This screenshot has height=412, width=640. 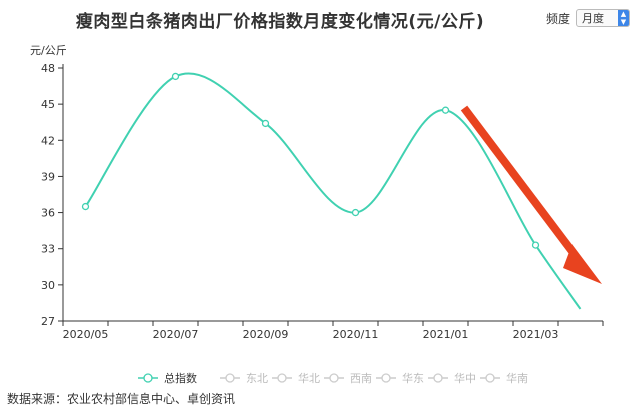 I want to click on frequency-control: 频度 月度 ▲ ▼, so click(x=588, y=18).